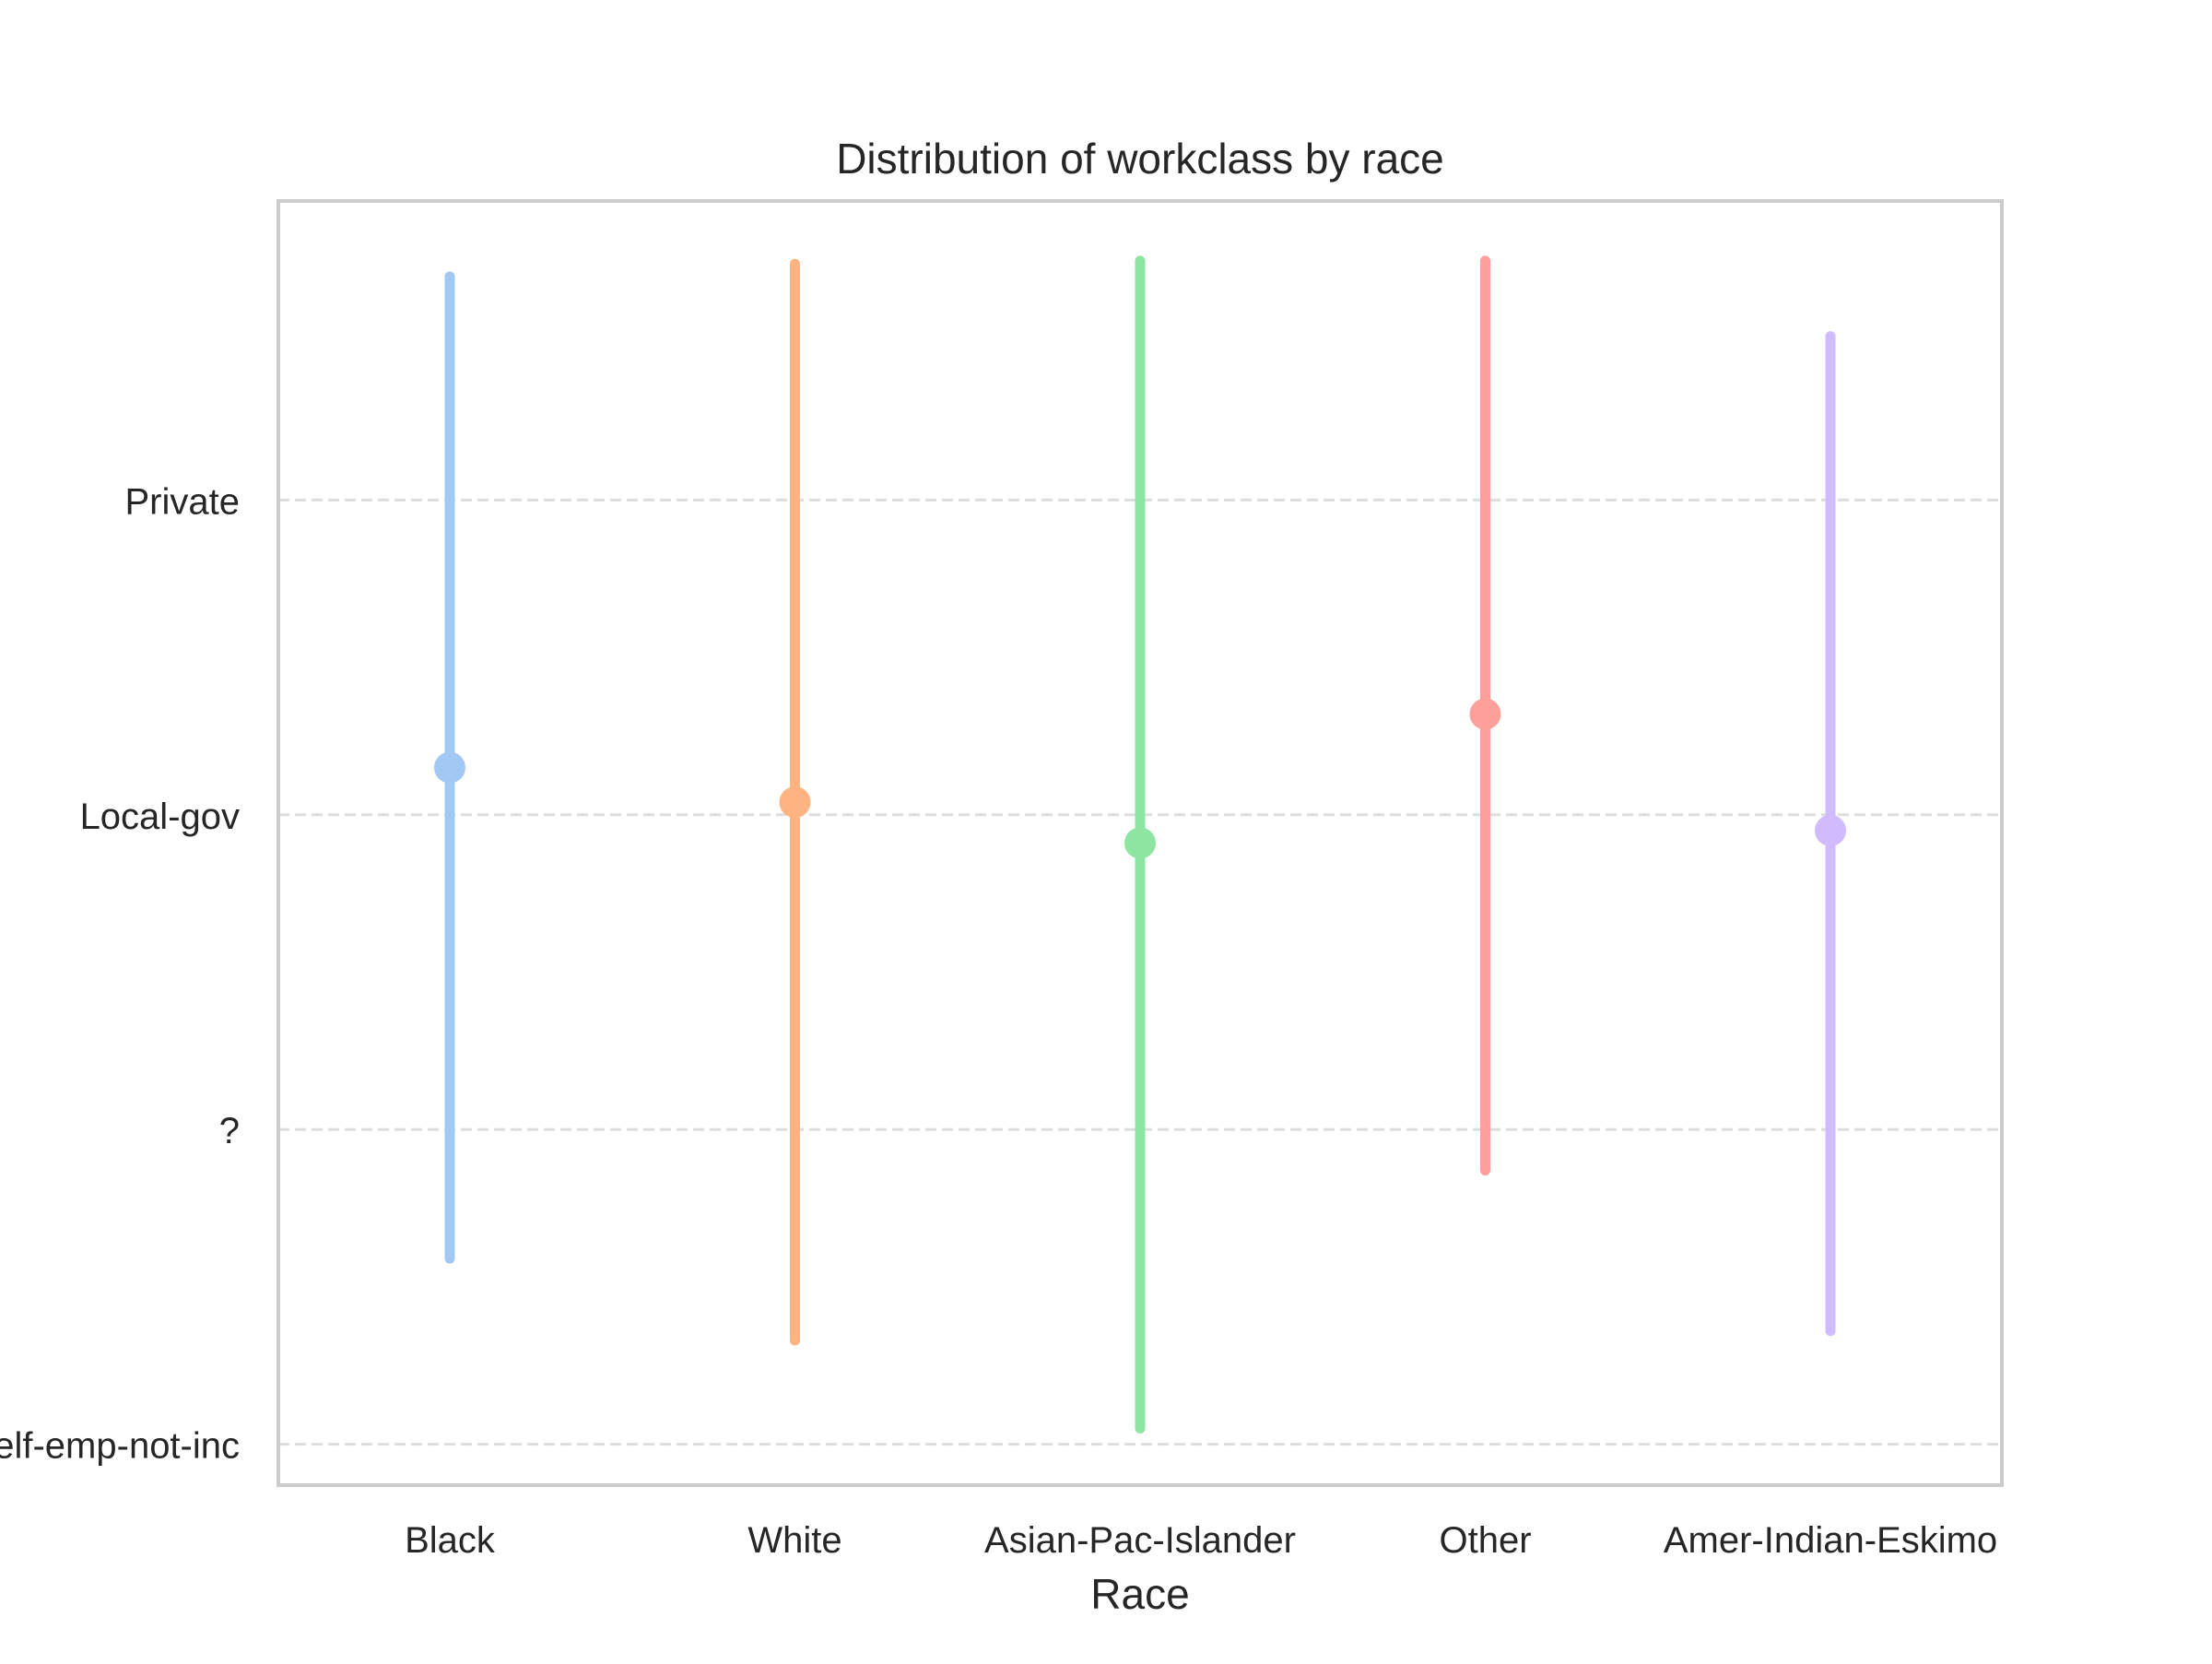 Image resolution: width=2212 pixels, height=1664 pixels. I want to click on y-tick-label: Local-gov, so click(160, 817).